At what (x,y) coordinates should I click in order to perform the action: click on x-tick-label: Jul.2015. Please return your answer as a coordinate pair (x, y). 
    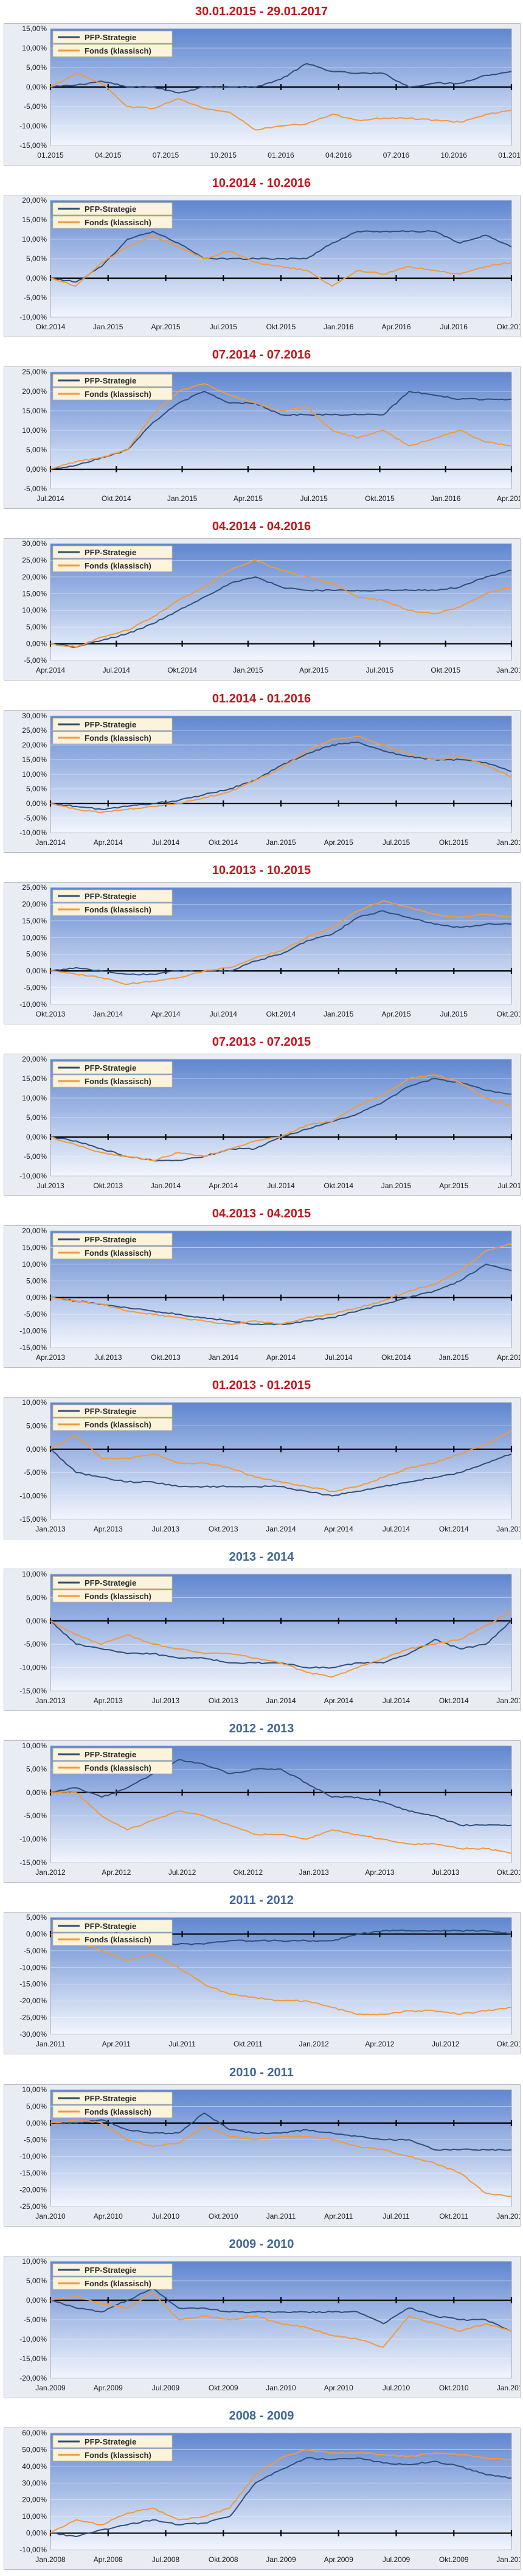
    Looking at the image, I should click on (397, 843).